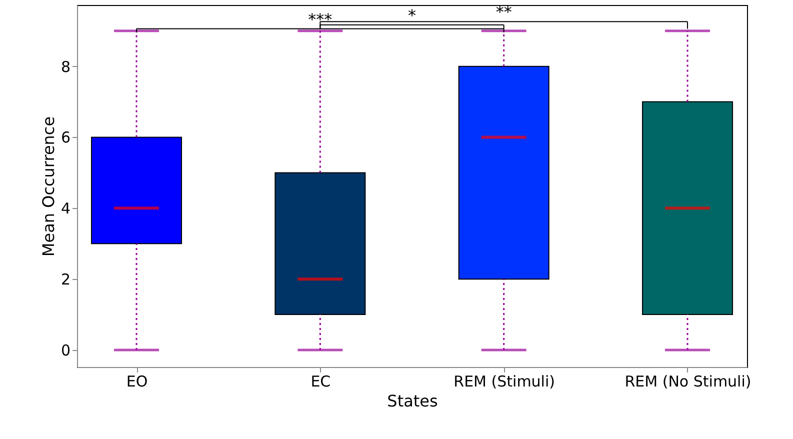 The height and width of the screenshot is (439, 793). I want to click on y-tick-label: 8, so click(65, 67).